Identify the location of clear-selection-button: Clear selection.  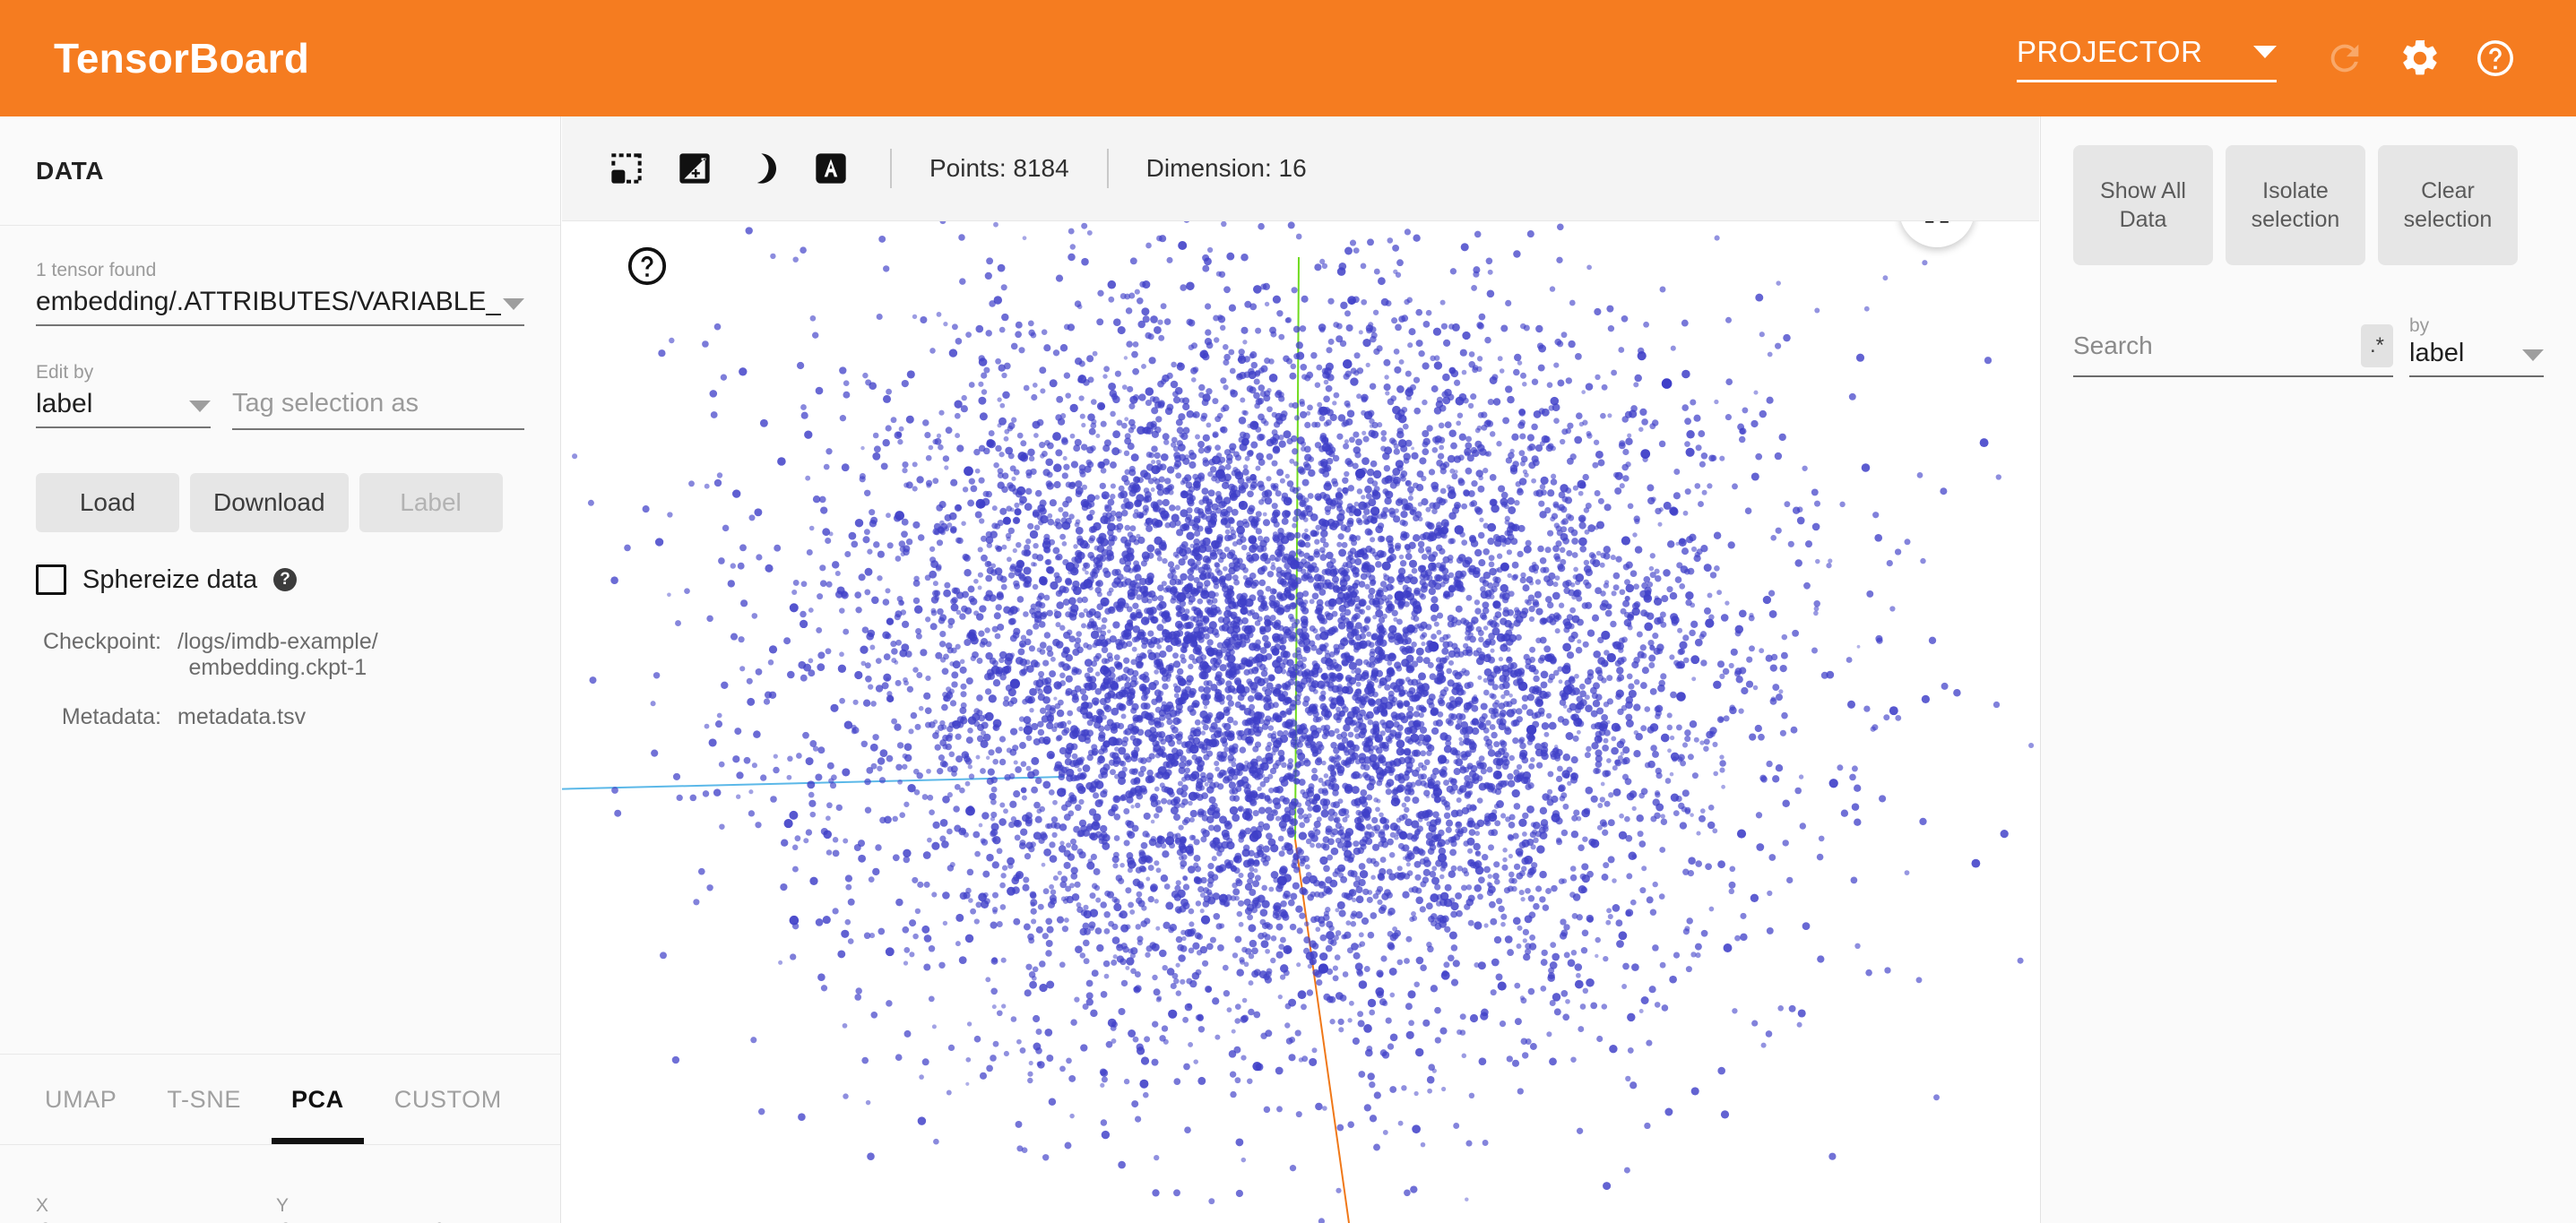
(2448, 205).